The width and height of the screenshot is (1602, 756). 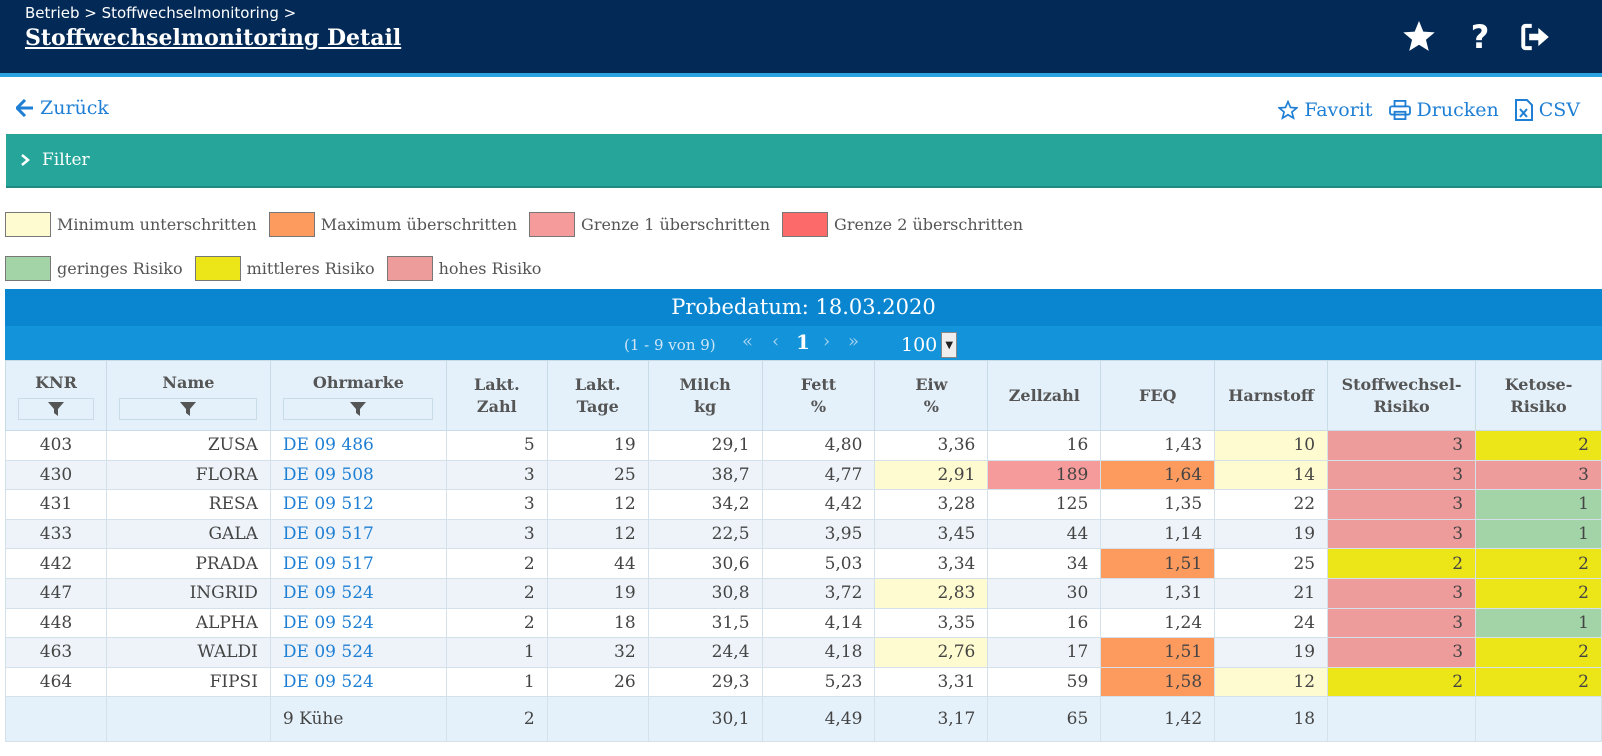 What do you see at coordinates (1044, 563) in the screenshot?
I see `cell-zellzahl: 34` at bounding box center [1044, 563].